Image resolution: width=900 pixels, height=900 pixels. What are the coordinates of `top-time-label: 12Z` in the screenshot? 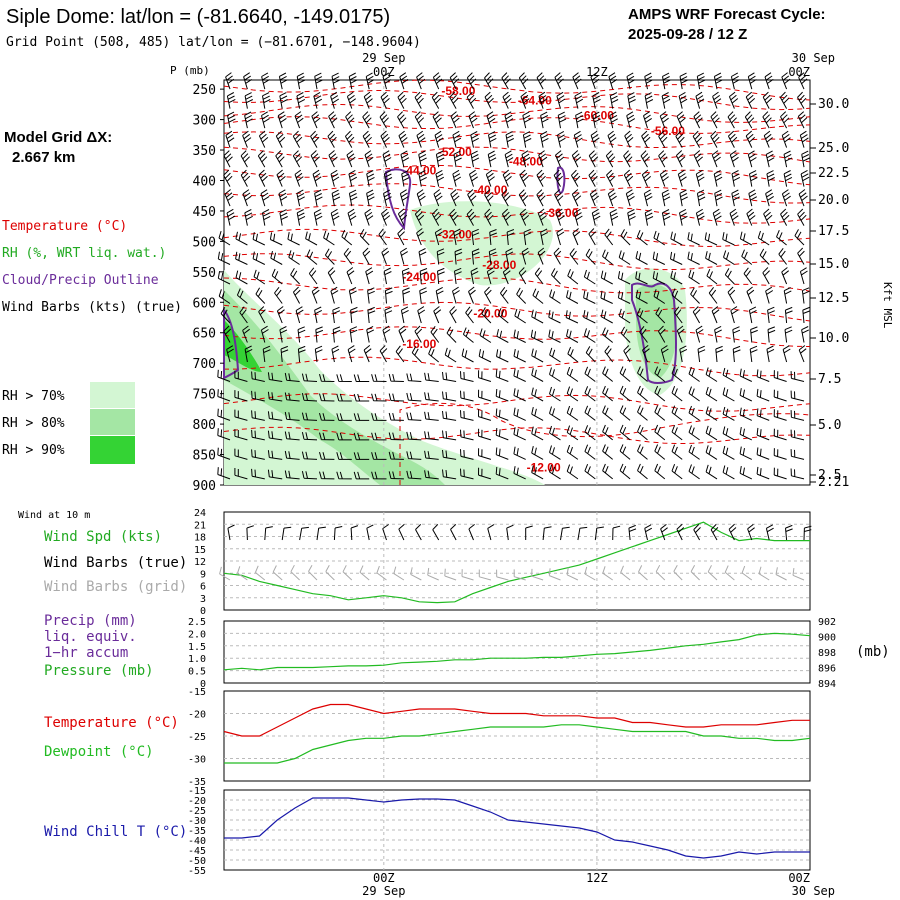 It's located at (597, 72).